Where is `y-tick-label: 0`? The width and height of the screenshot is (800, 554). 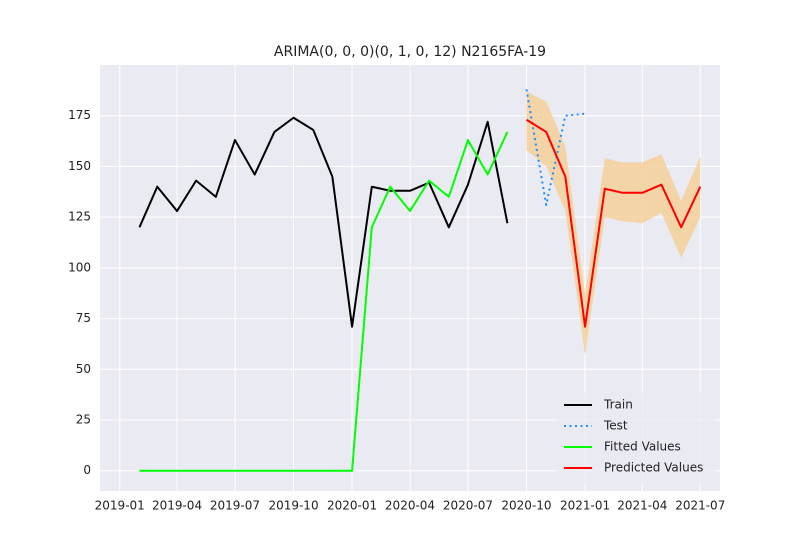 y-tick-label: 0 is located at coordinates (87, 470).